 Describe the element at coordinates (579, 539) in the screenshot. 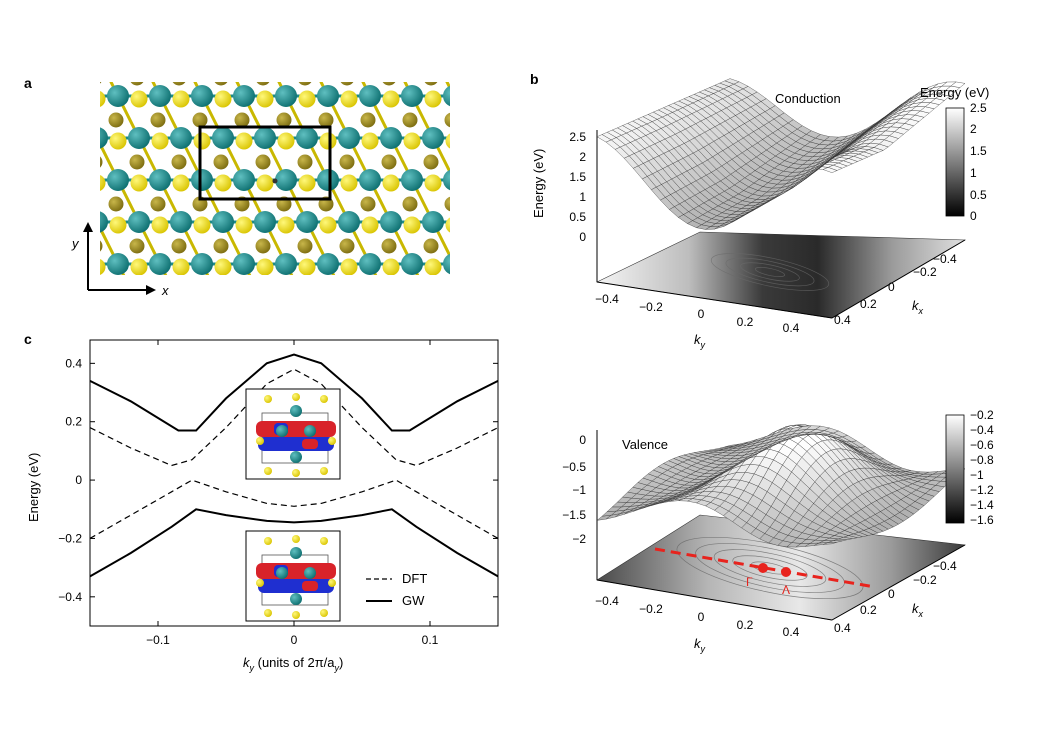

I see `z-tick-label: −2` at that location.